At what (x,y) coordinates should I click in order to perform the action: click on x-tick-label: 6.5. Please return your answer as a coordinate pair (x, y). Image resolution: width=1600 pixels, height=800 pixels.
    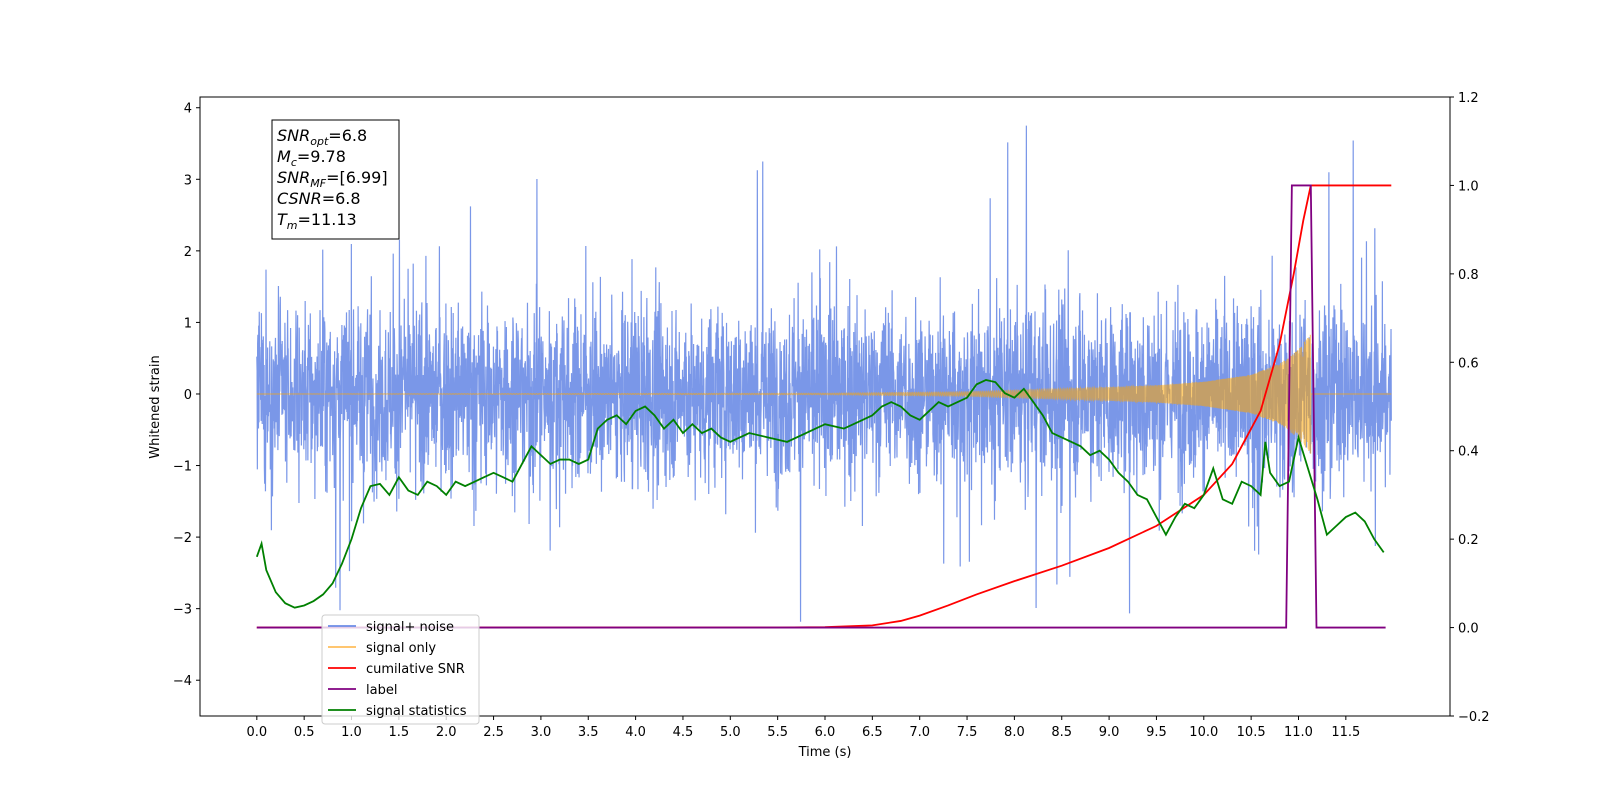
    Looking at the image, I should click on (872, 732).